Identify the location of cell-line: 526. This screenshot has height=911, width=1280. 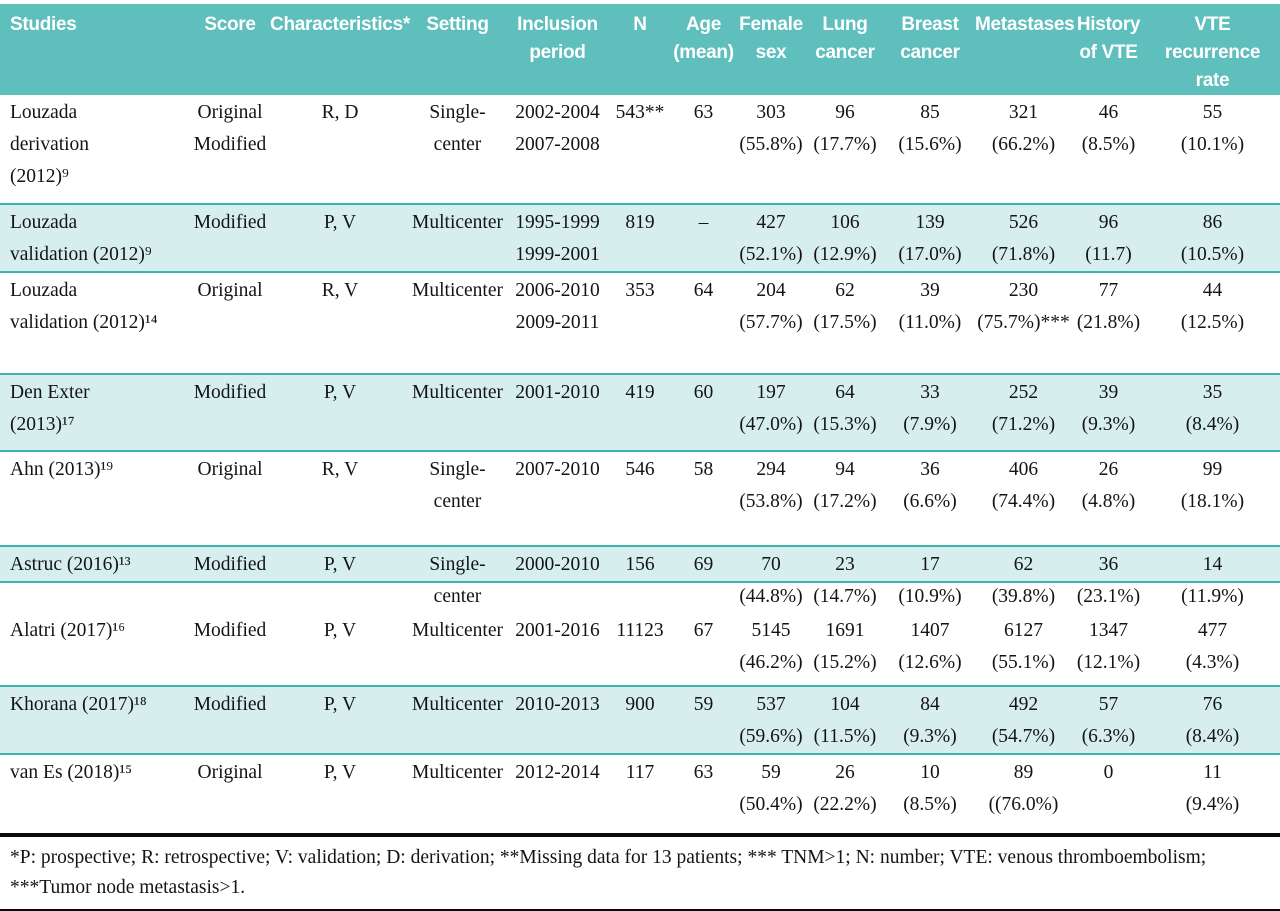
(1023, 222).